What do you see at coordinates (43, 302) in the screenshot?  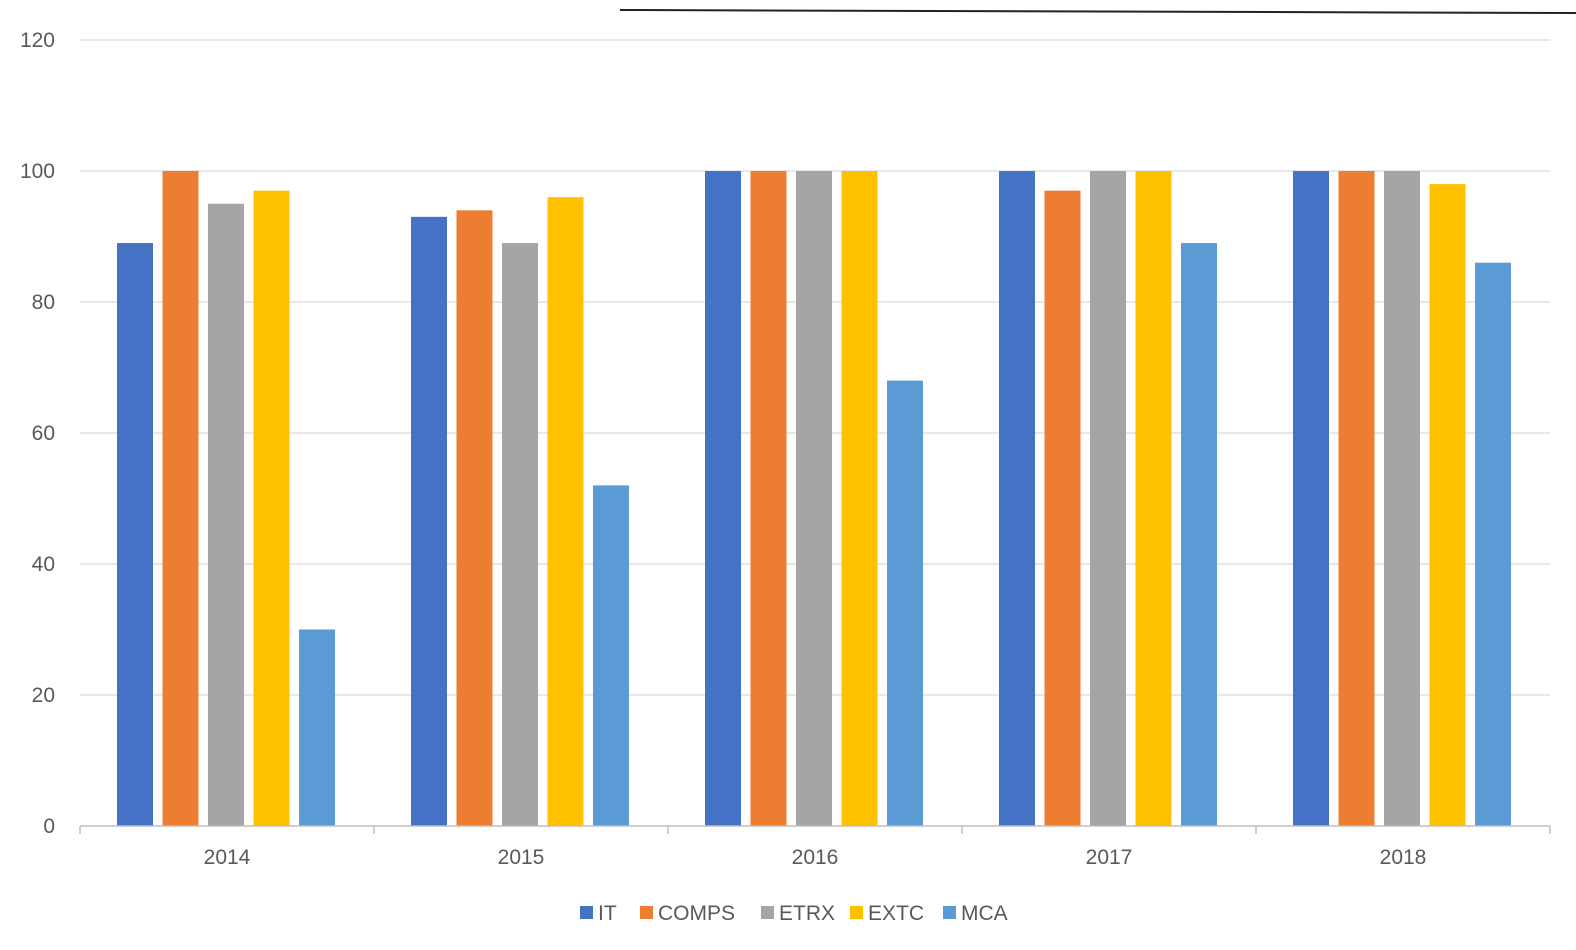 I see `y-tick-label: 80` at bounding box center [43, 302].